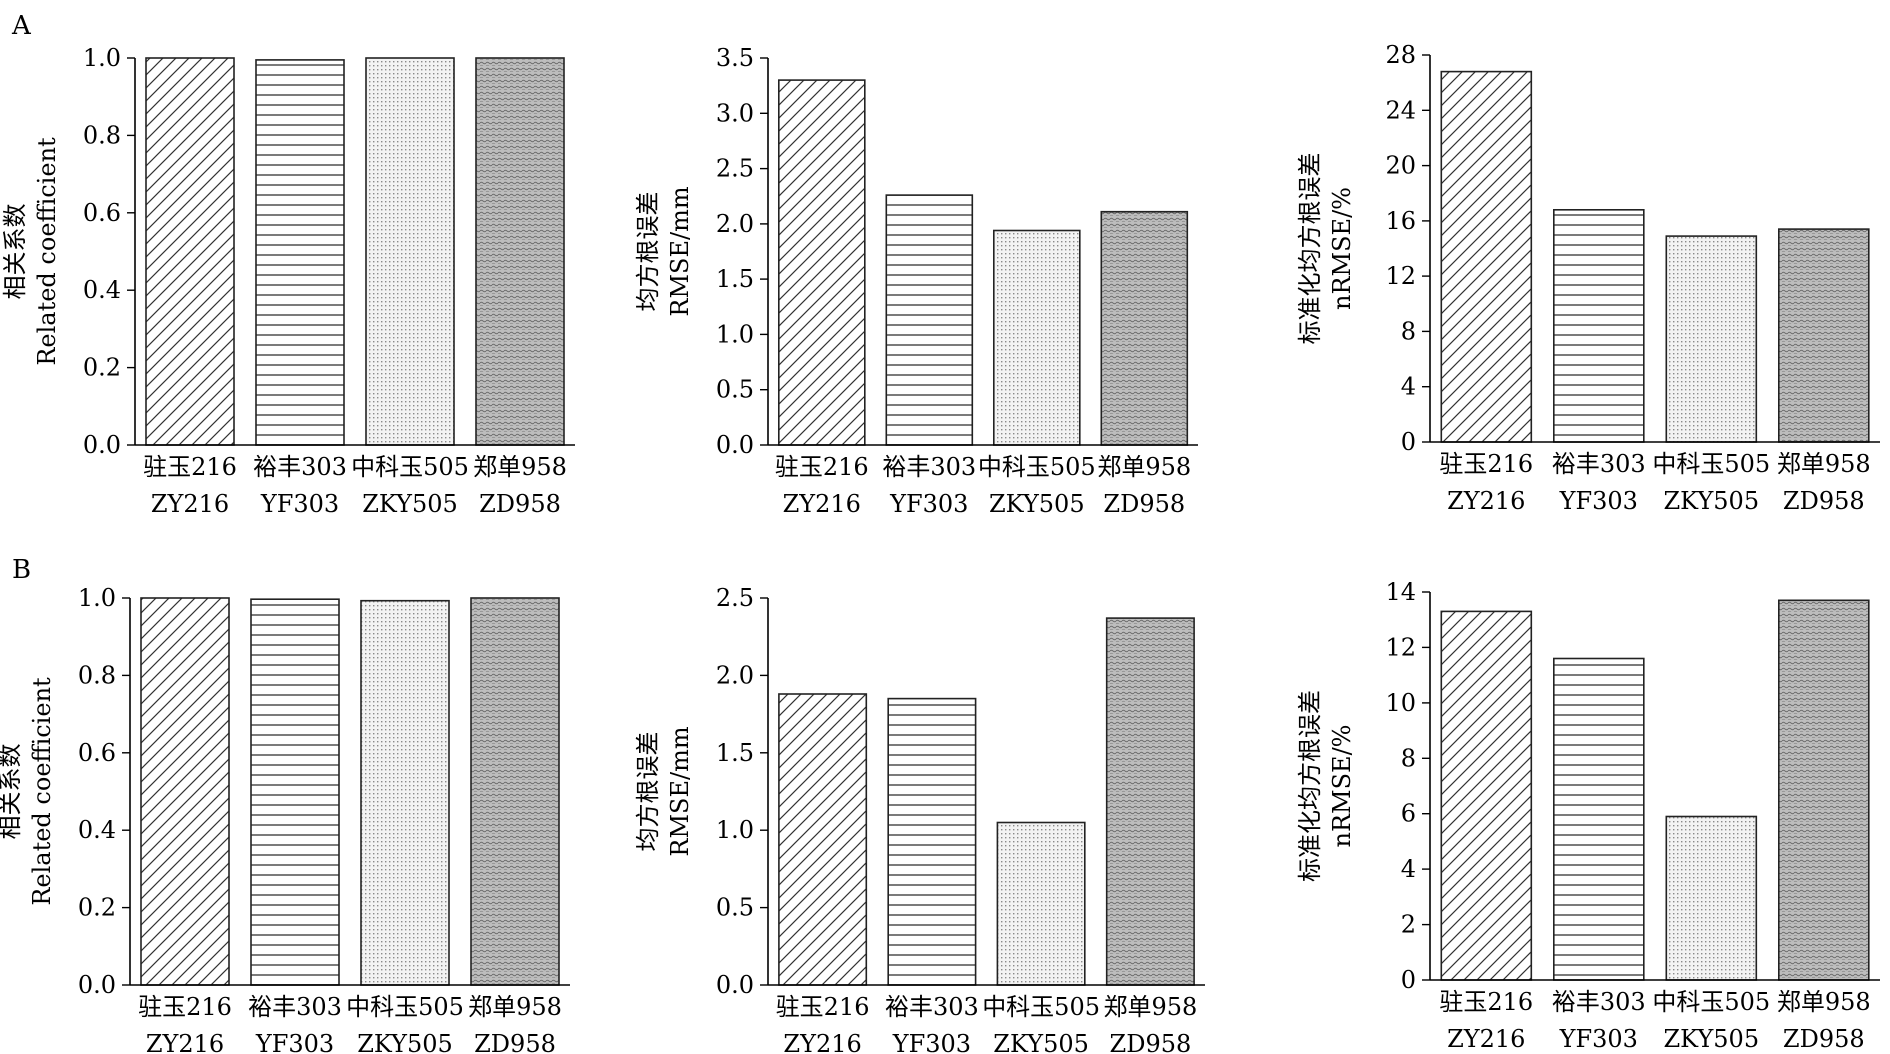 The height and width of the screenshot is (1054, 1890). What do you see at coordinates (1408, 925) in the screenshot?
I see `y-tick-label: 2` at bounding box center [1408, 925].